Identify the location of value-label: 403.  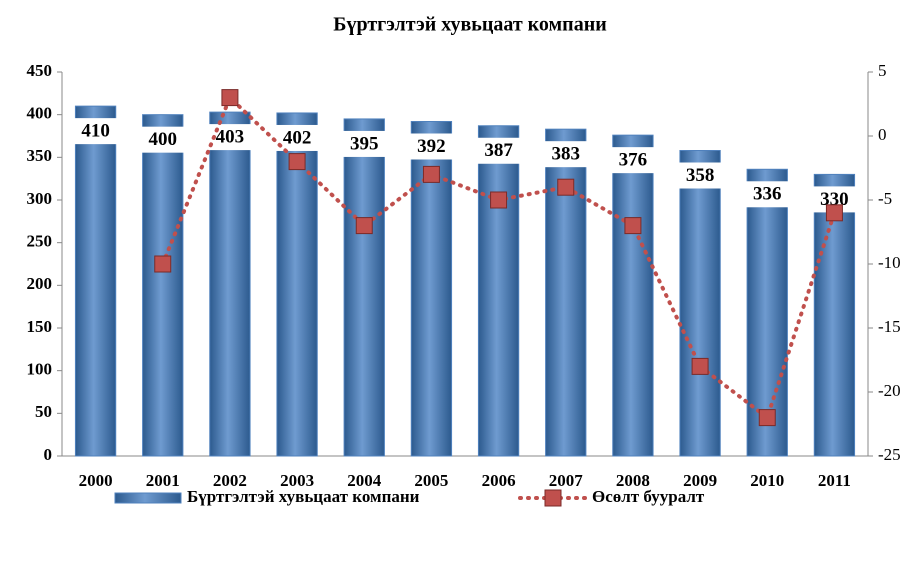
(230, 136).